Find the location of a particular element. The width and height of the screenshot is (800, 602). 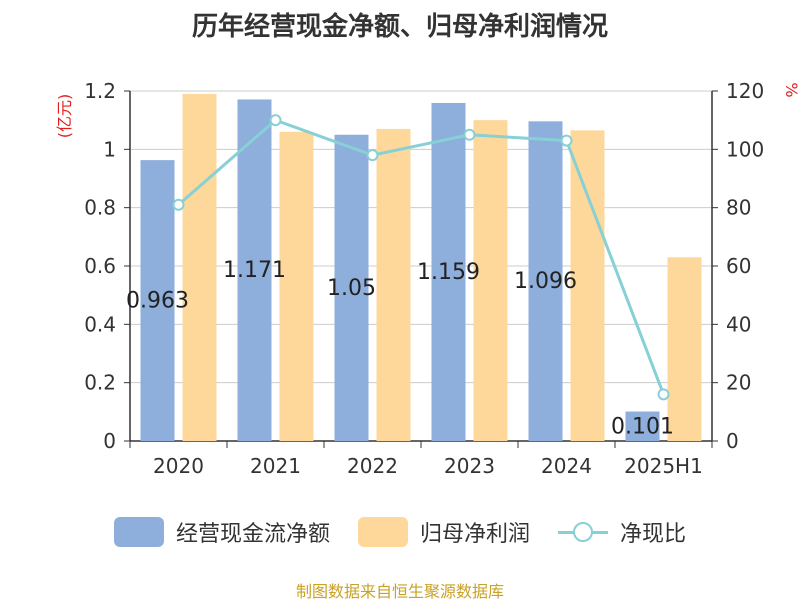

chart-title: 历年经营现金净额、归母净利润情况 is located at coordinates (399, 27).